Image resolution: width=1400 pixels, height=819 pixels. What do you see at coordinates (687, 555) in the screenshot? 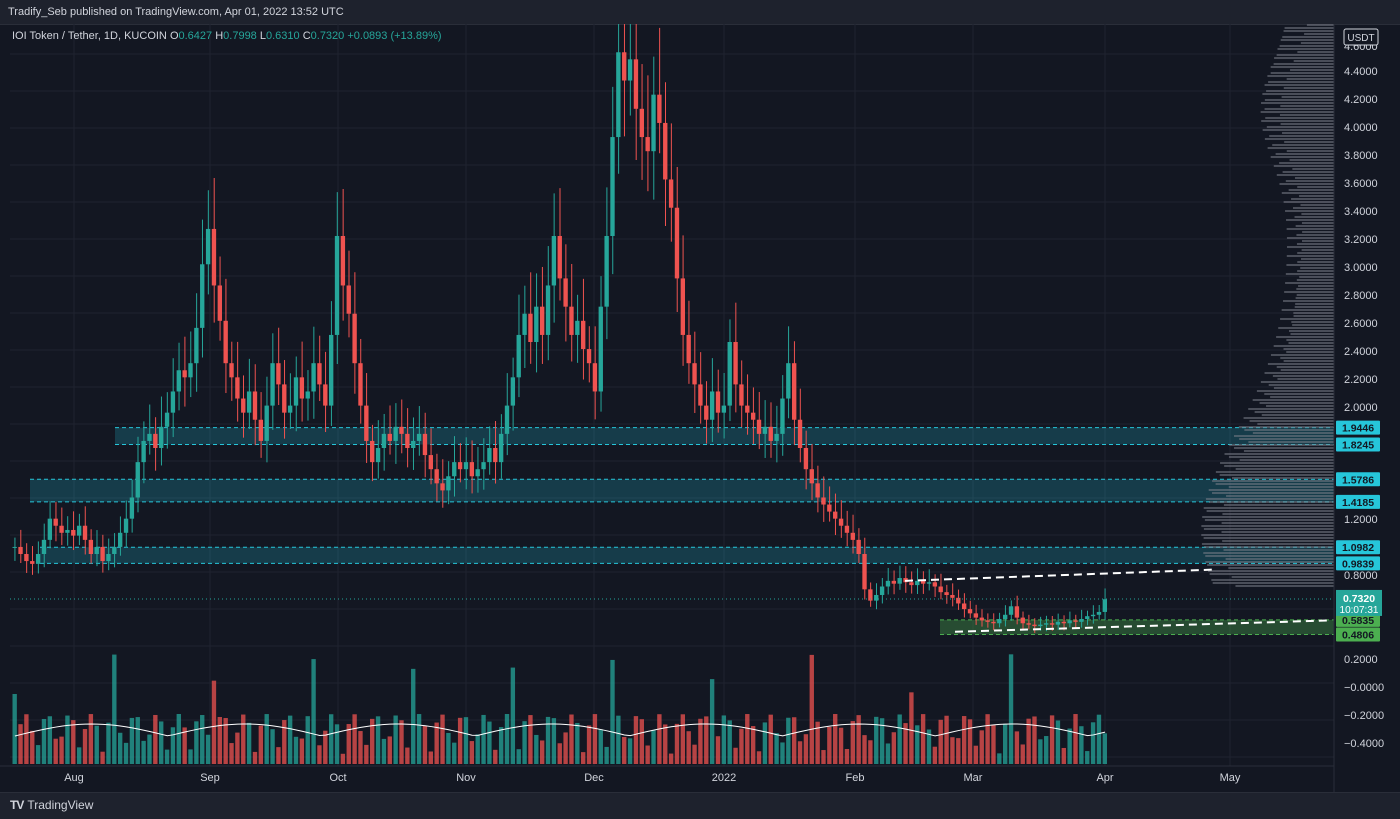
I see `zone-box` at bounding box center [687, 555].